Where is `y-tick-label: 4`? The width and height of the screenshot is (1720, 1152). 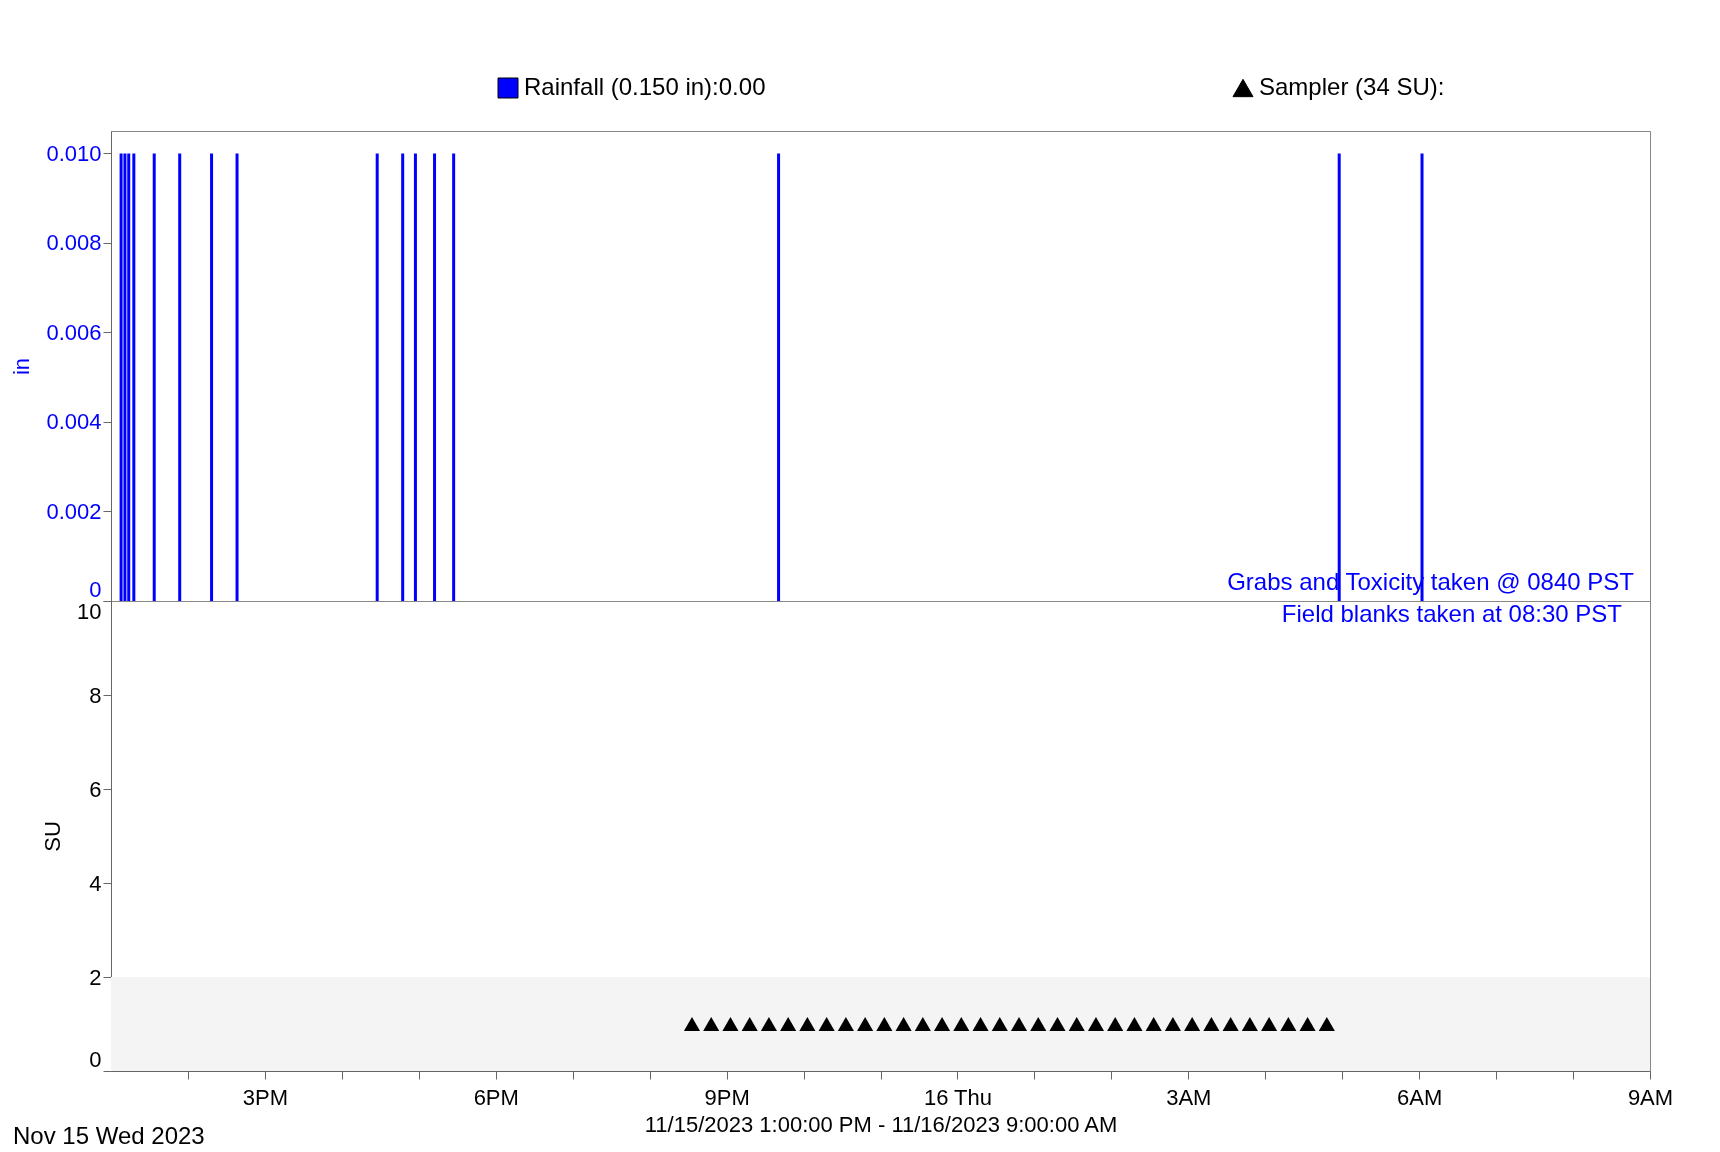
y-tick-label: 4 is located at coordinates (95, 883).